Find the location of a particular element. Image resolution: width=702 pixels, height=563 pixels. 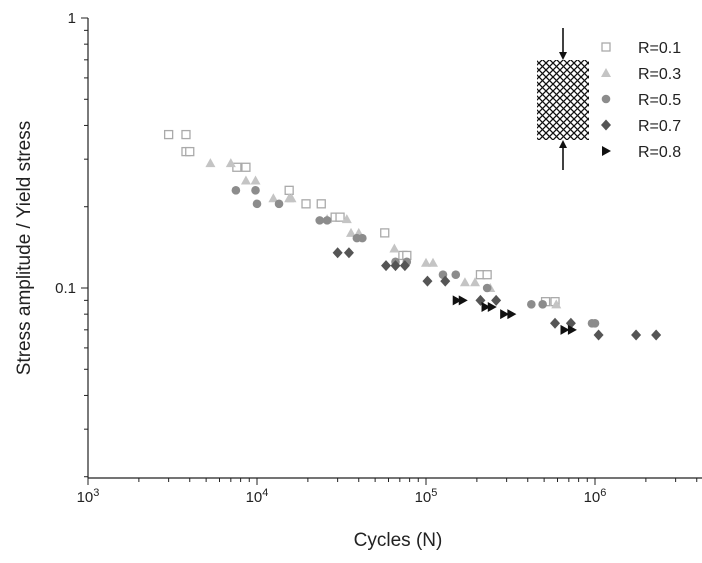

x-tick-label: 10⁴ is located at coordinates (257, 496).